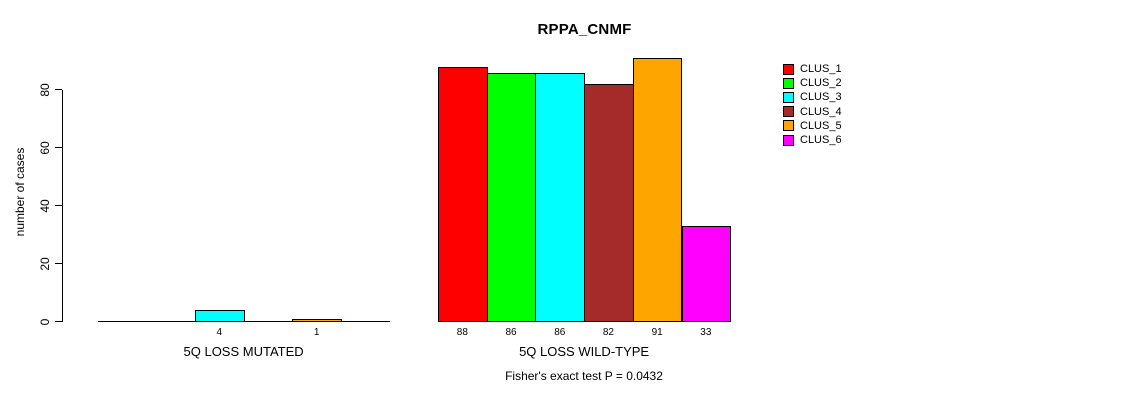 The image size is (1140, 400). What do you see at coordinates (219, 332) in the screenshot?
I see `bar-value-label: 4` at bounding box center [219, 332].